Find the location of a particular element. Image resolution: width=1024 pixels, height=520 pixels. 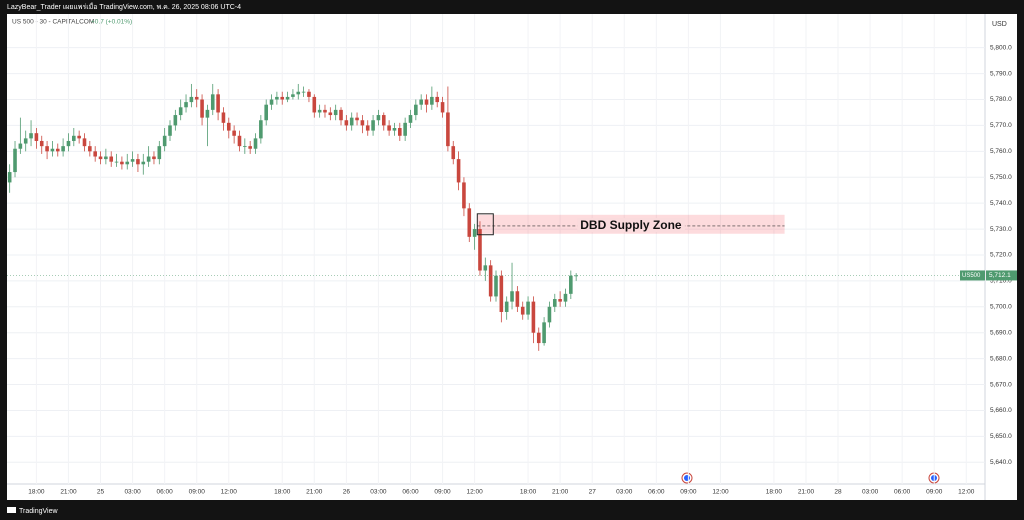

y-tick-label: 5,730.0 is located at coordinates (1001, 229).